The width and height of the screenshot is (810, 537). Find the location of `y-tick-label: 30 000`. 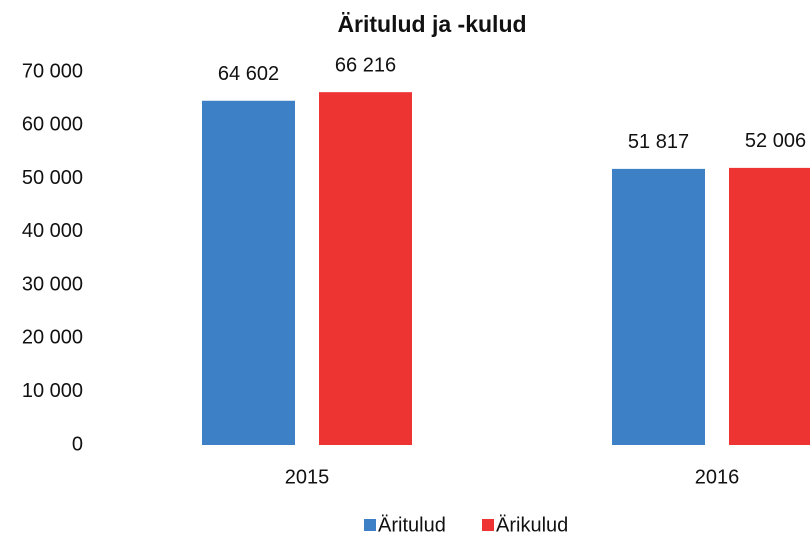

y-tick-label: 30 000 is located at coordinates (52, 284).